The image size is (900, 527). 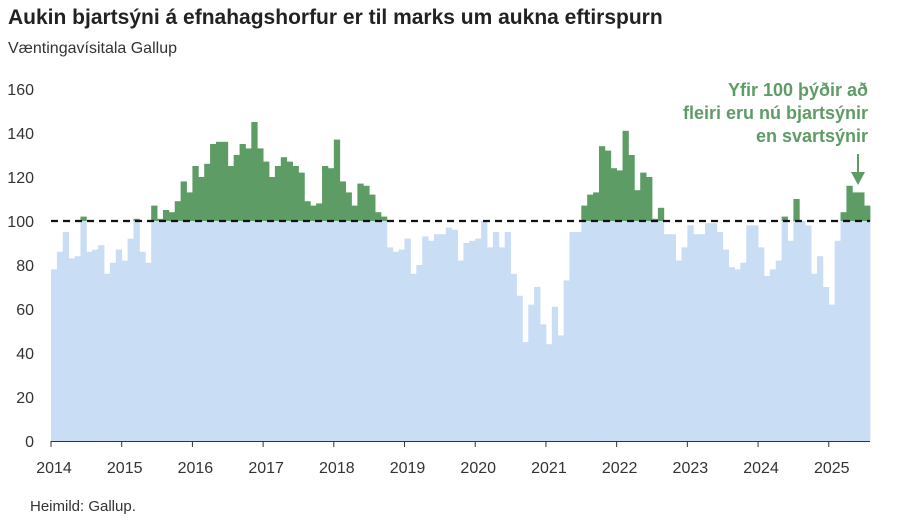 What do you see at coordinates (691, 468) in the screenshot?
I see `x-tick-label-2023: 2023` at bounding box center [691, 468].